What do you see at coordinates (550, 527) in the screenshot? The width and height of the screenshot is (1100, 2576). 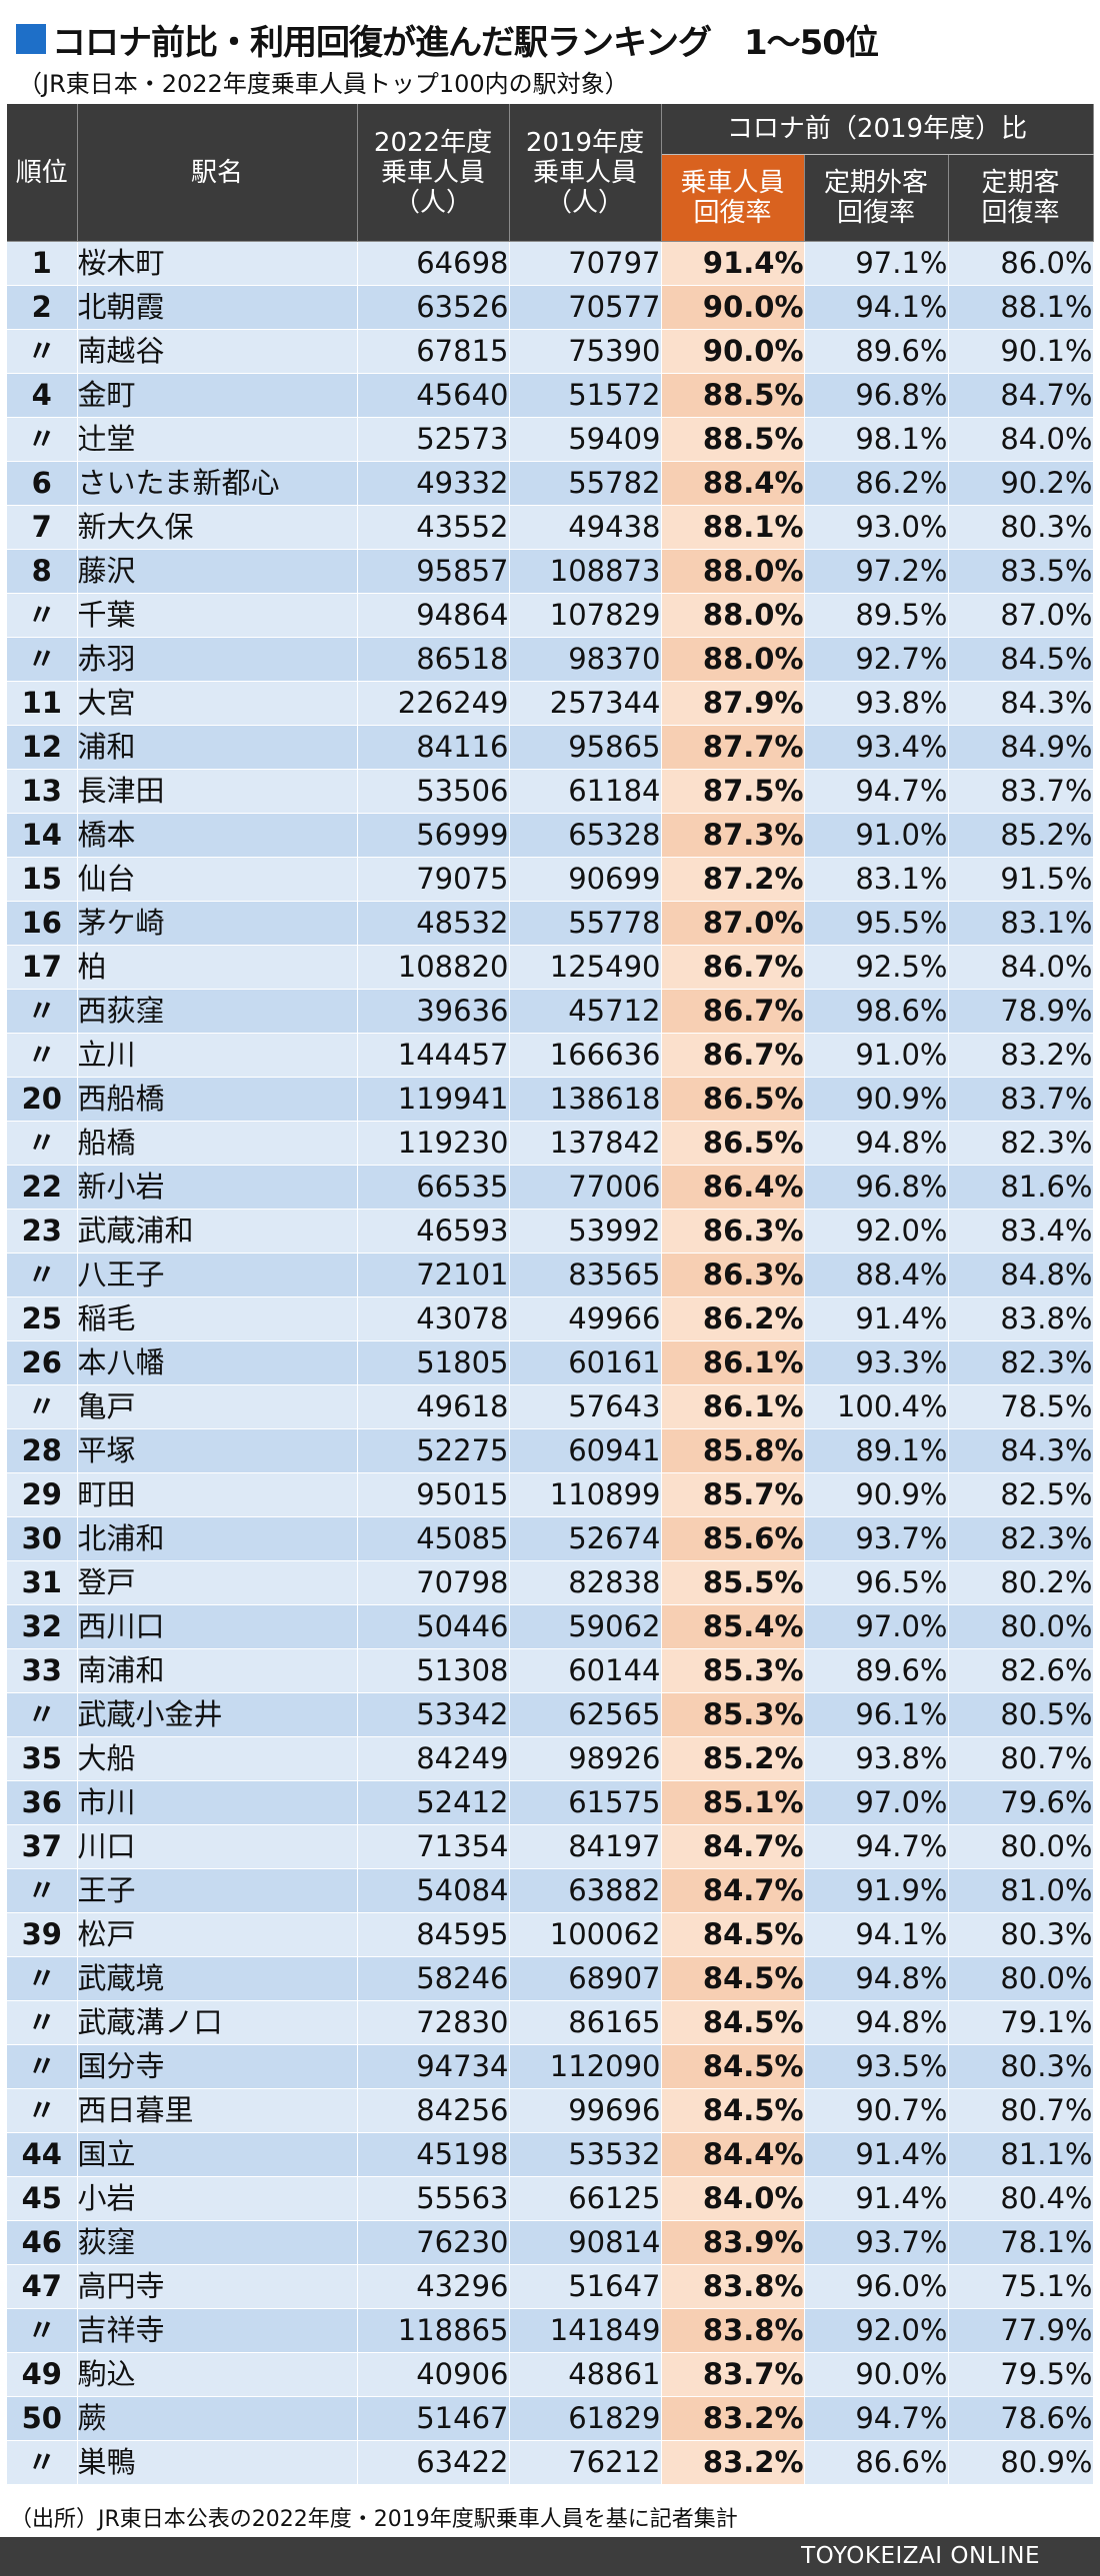 I see `table-row: 7 新大久保 43552 49438 88.1% 93.0% 80.3%` at bounding box center [550, 527].